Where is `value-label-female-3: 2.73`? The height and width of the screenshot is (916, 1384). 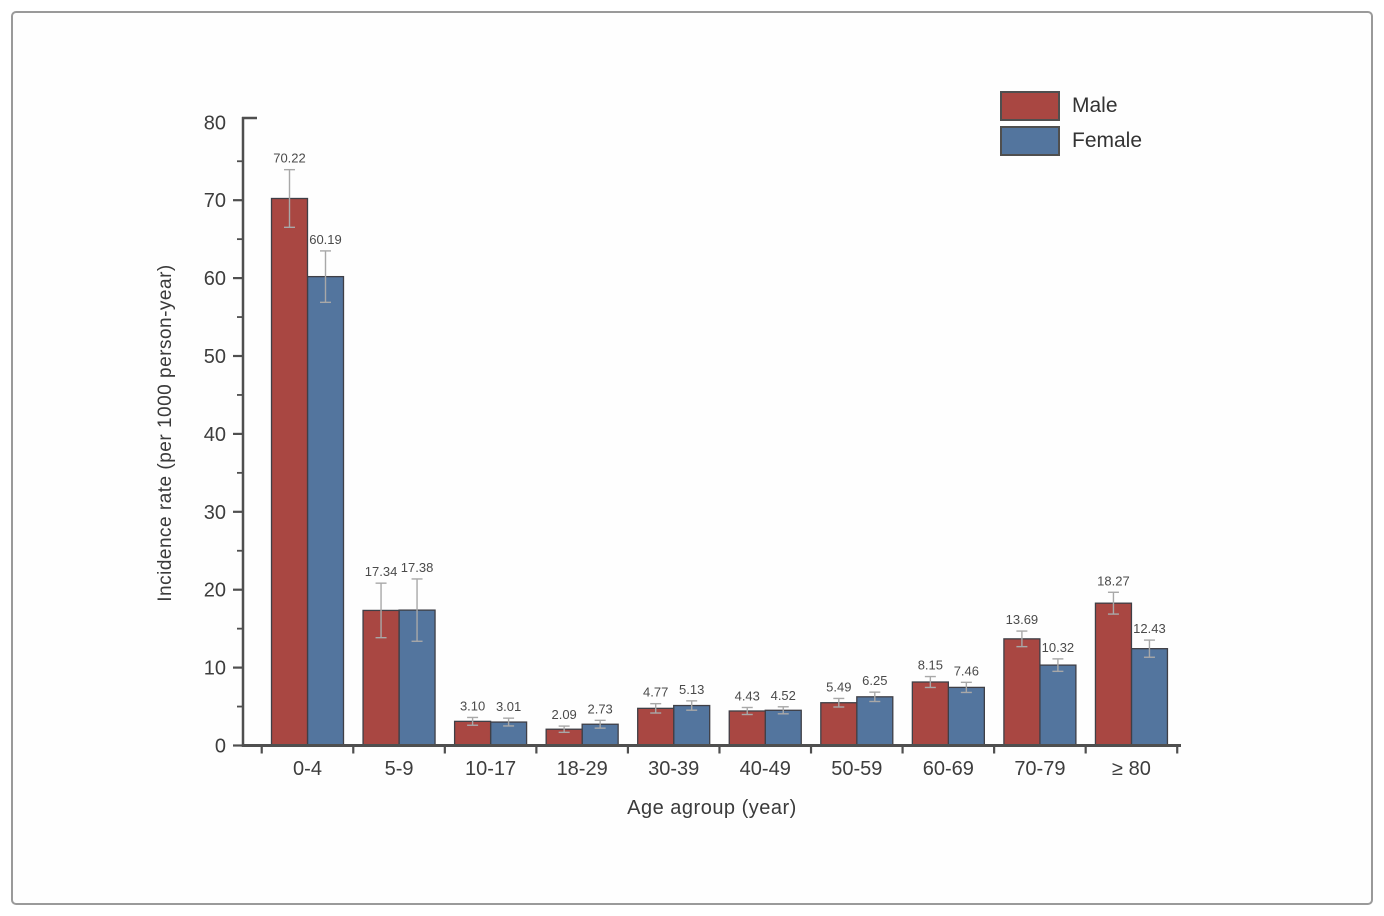 value-label-female-3: 2.73 is located at coordinates (599, 708).